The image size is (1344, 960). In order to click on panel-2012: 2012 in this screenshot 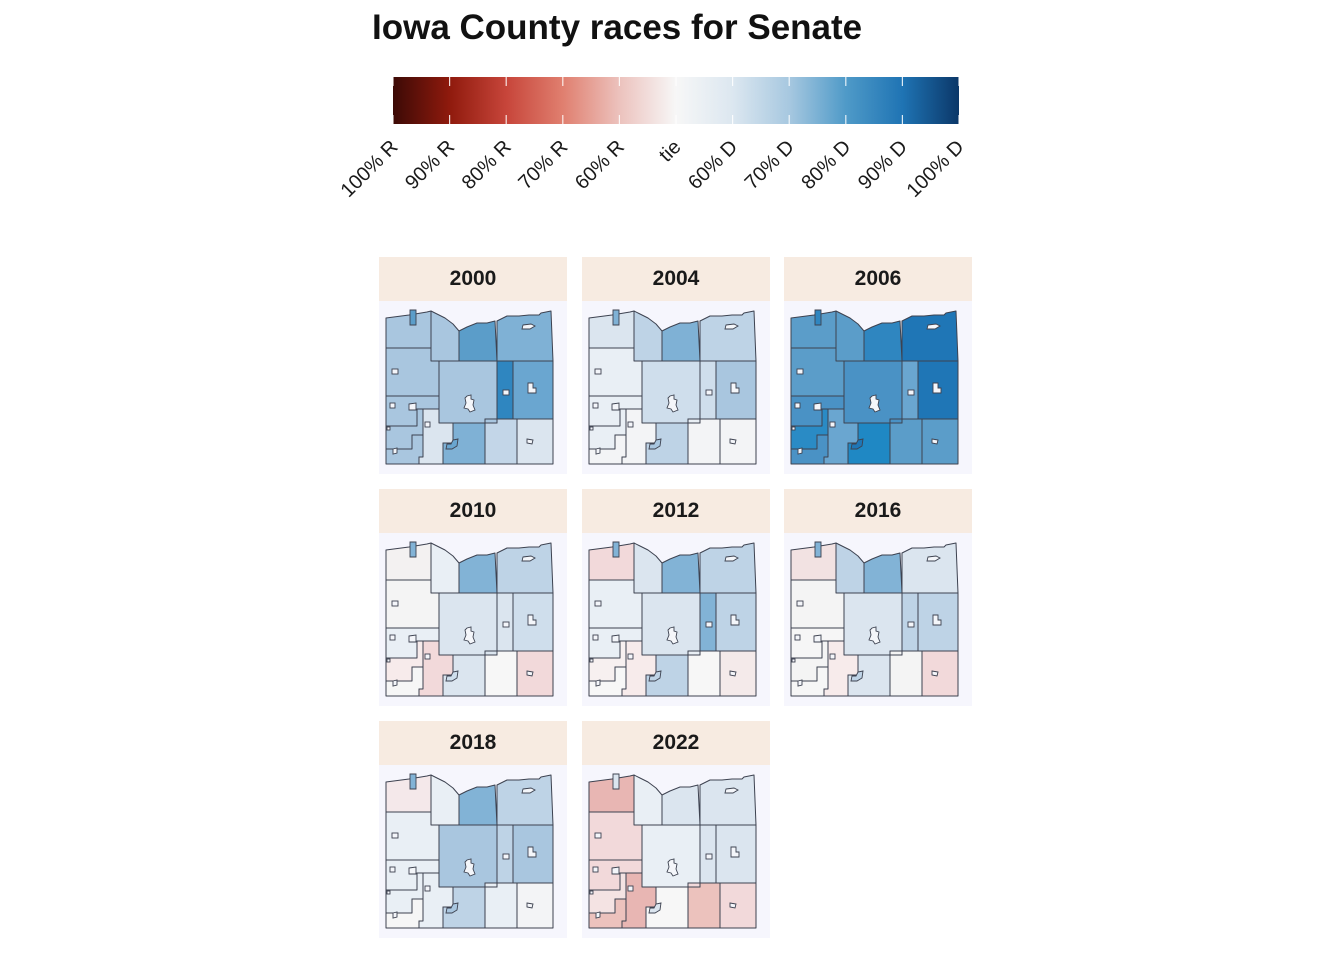, I will do `click(676, 597)`.